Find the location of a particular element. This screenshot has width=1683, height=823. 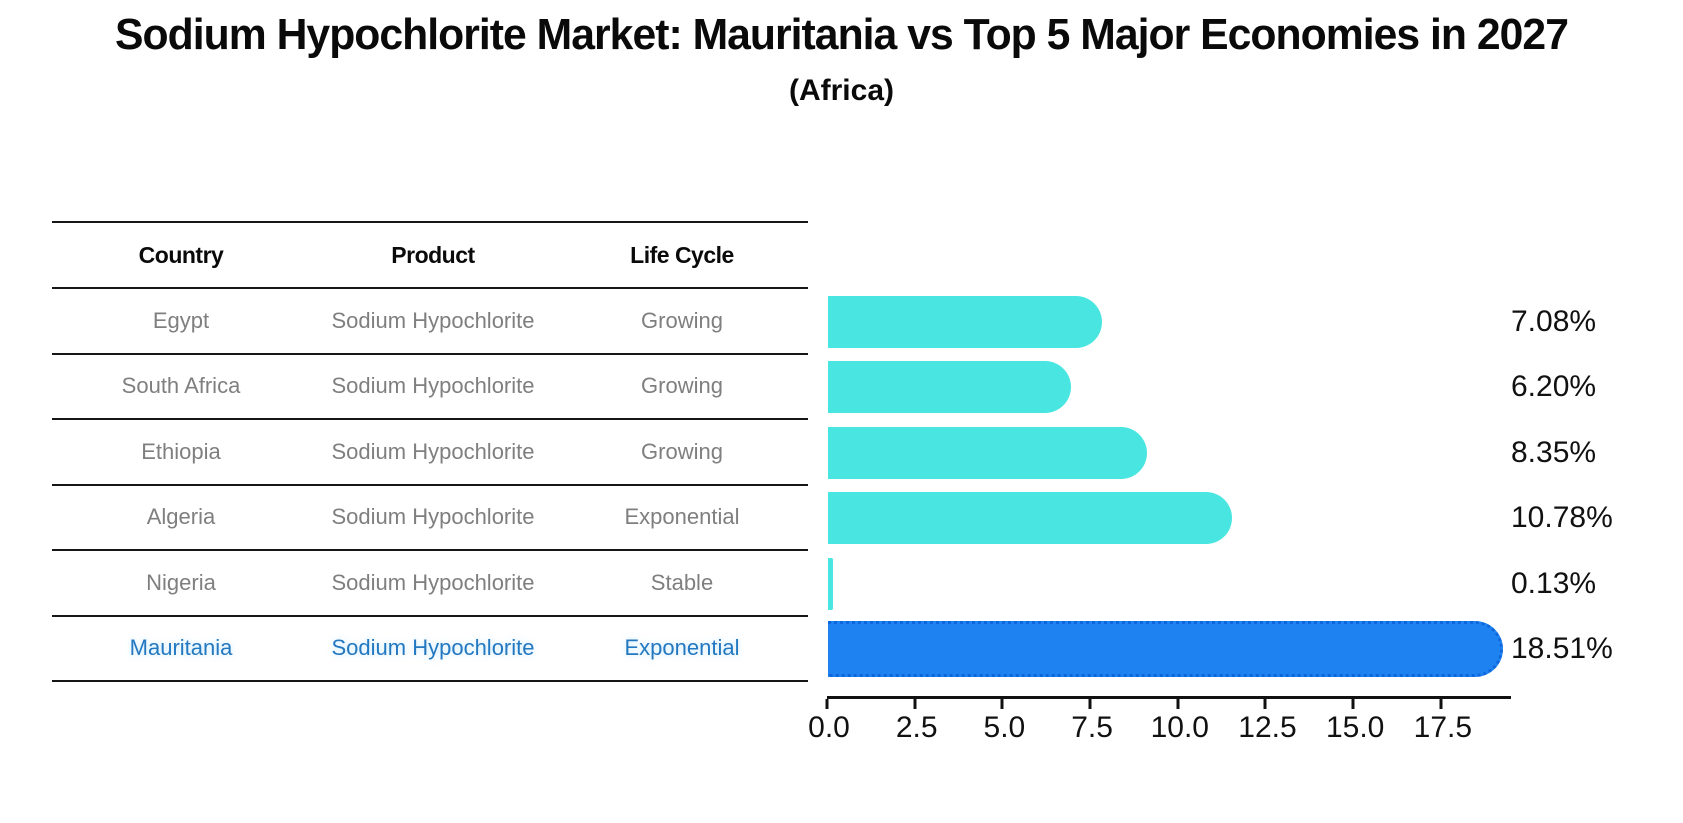

bar-value-label: 7.08% is located at coordinates (1554, 321).